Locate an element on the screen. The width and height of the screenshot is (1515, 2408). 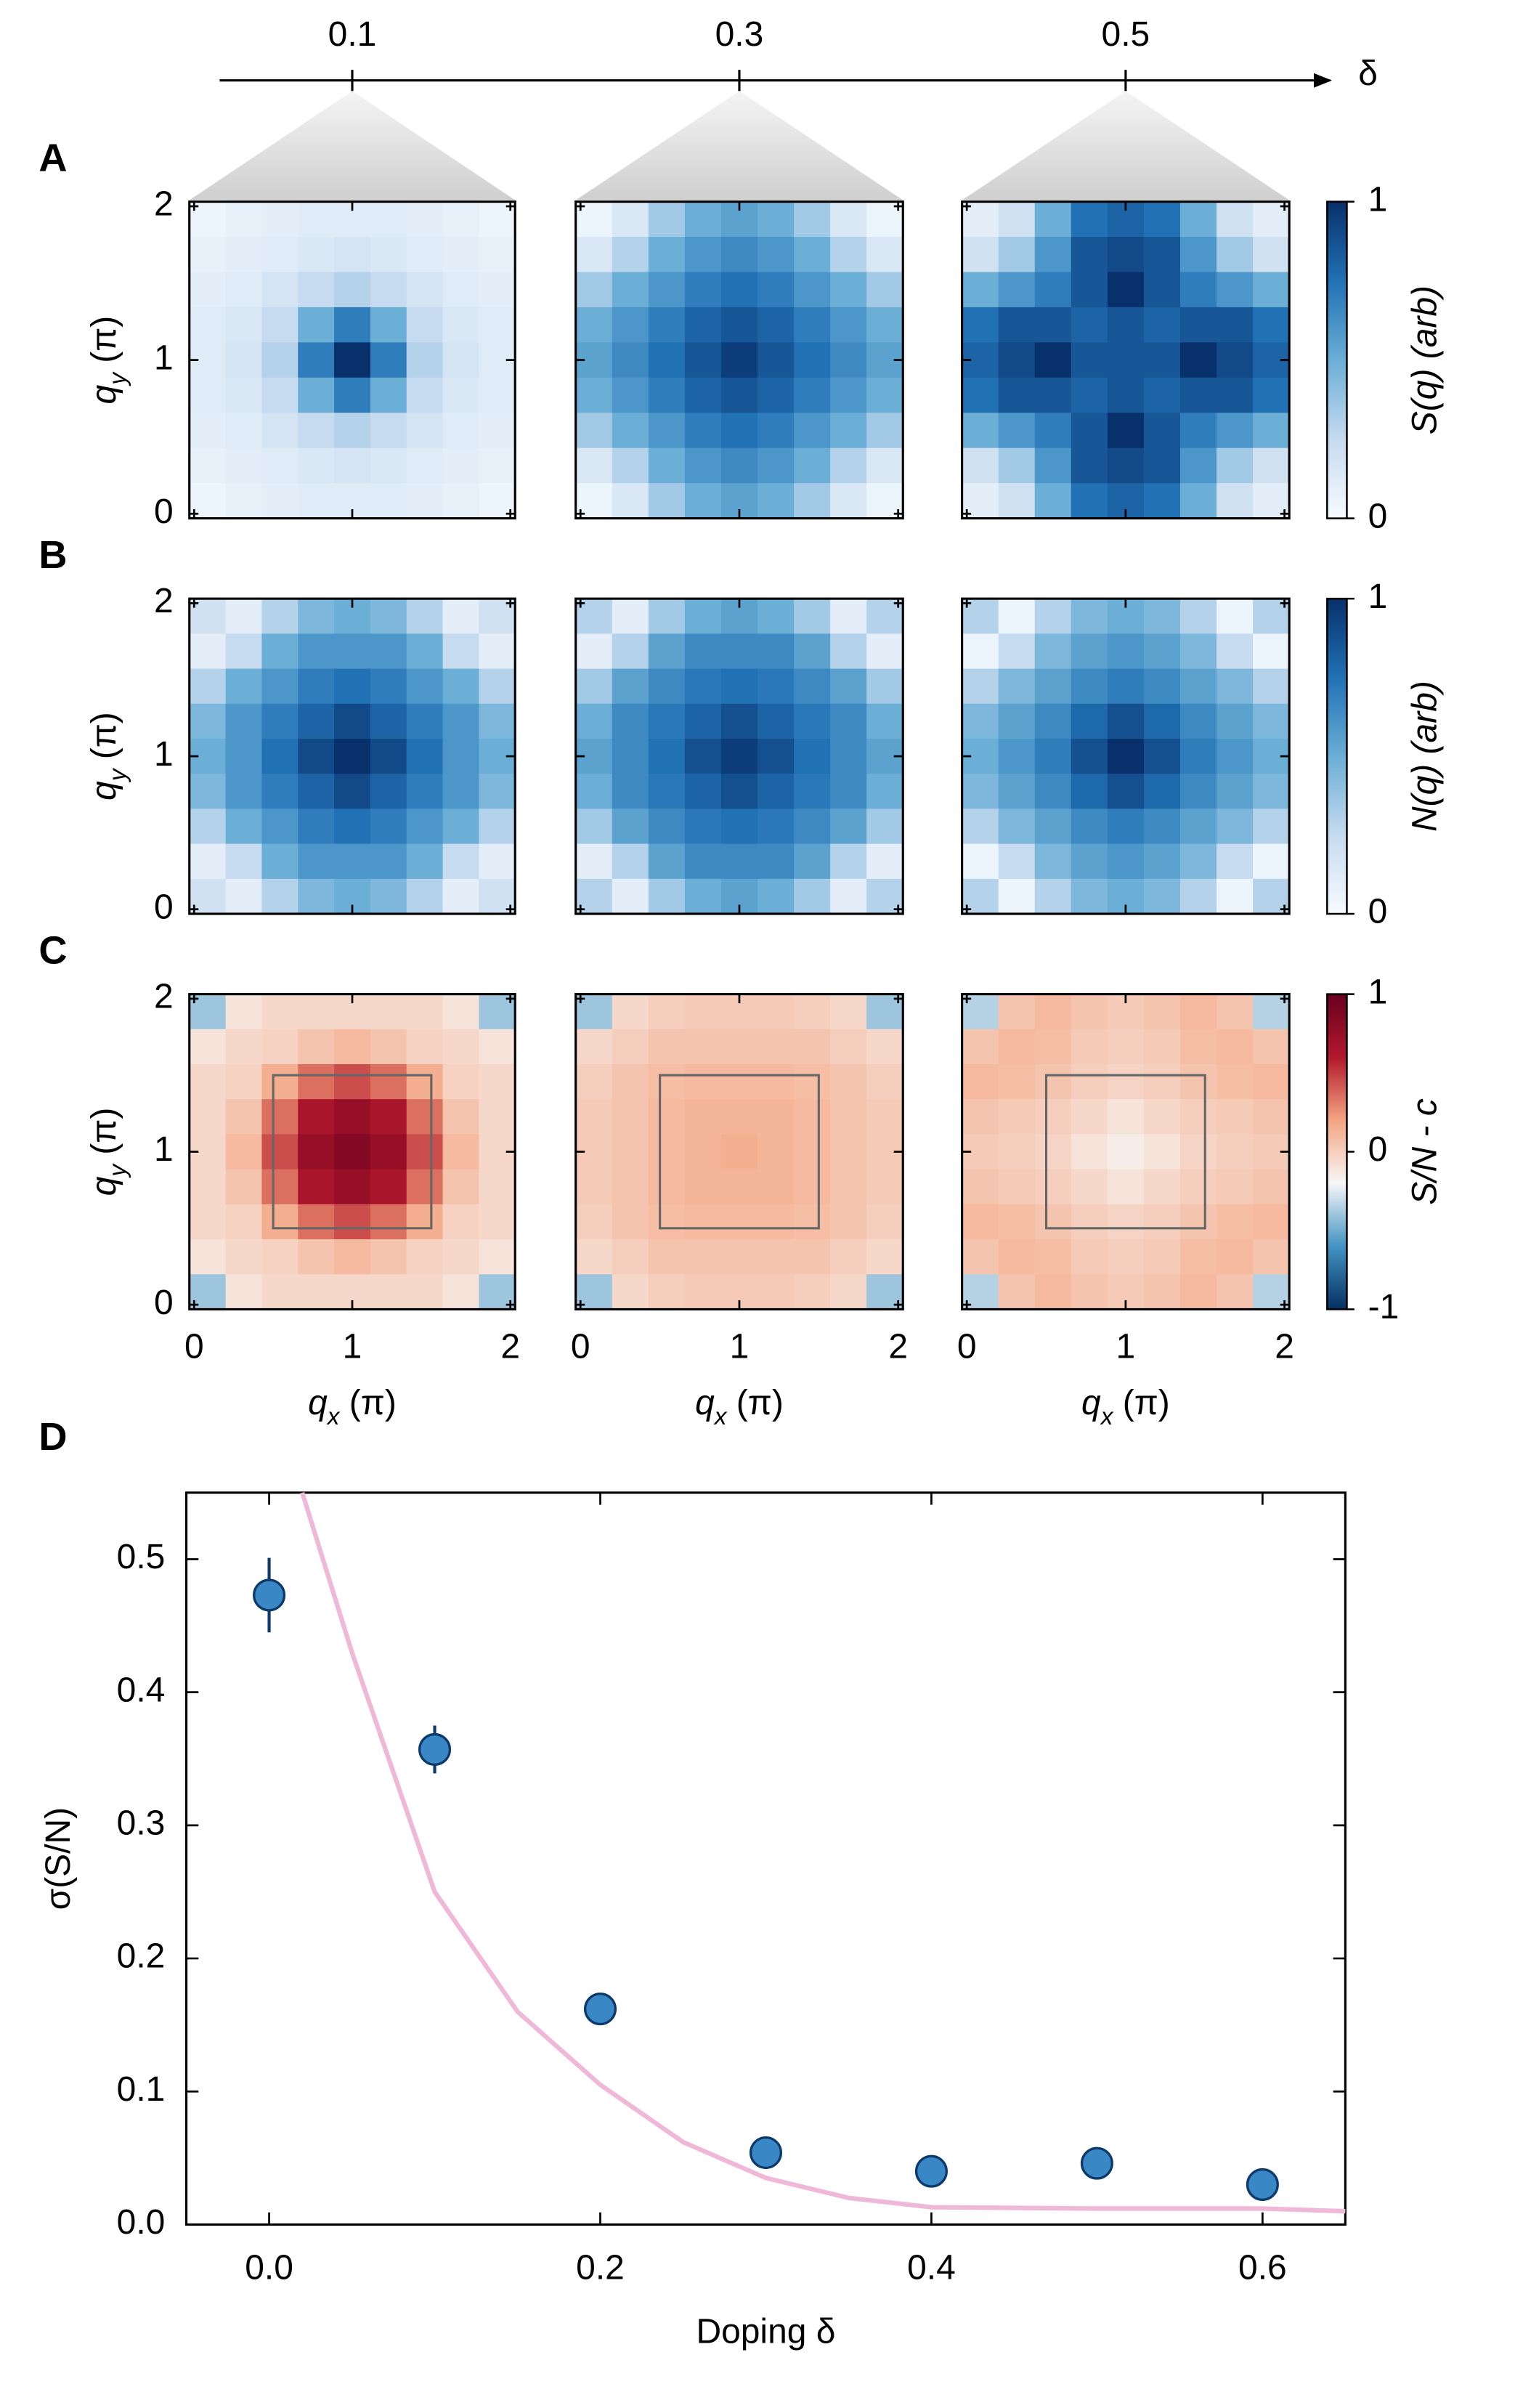
y-axis-label-part: q is located at coordinates (104, 394).